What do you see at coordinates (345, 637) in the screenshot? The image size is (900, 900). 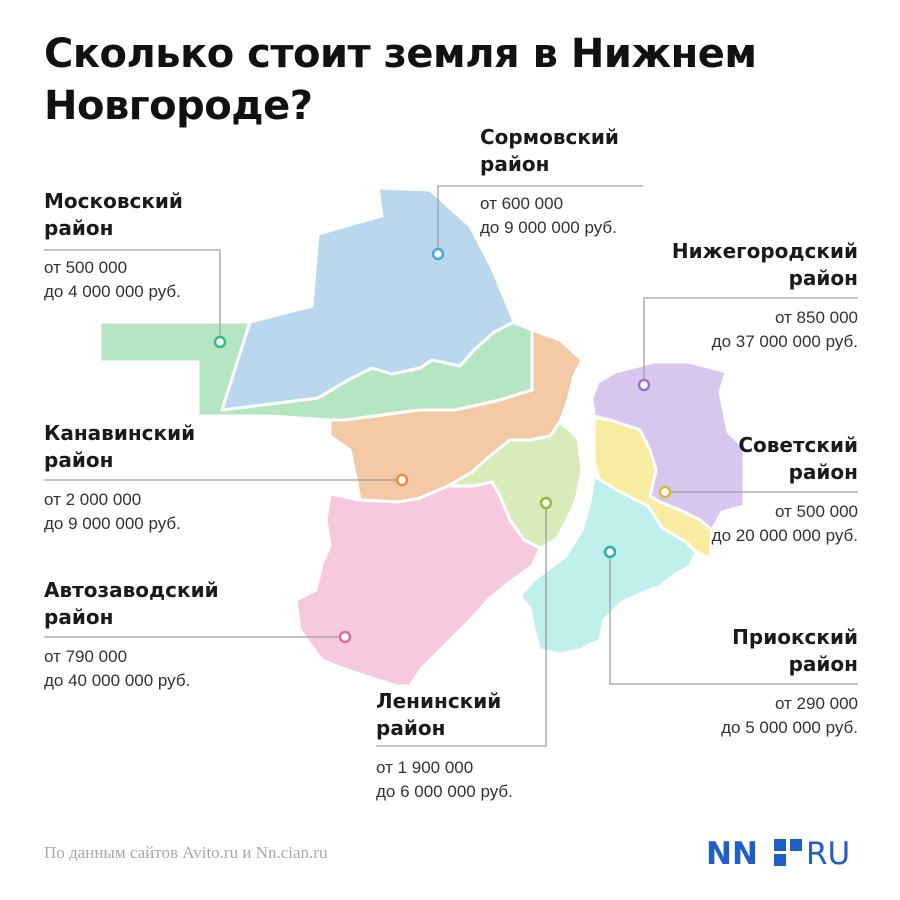 I see `marker-avtozavodsky` at bounding box center [345, 637].